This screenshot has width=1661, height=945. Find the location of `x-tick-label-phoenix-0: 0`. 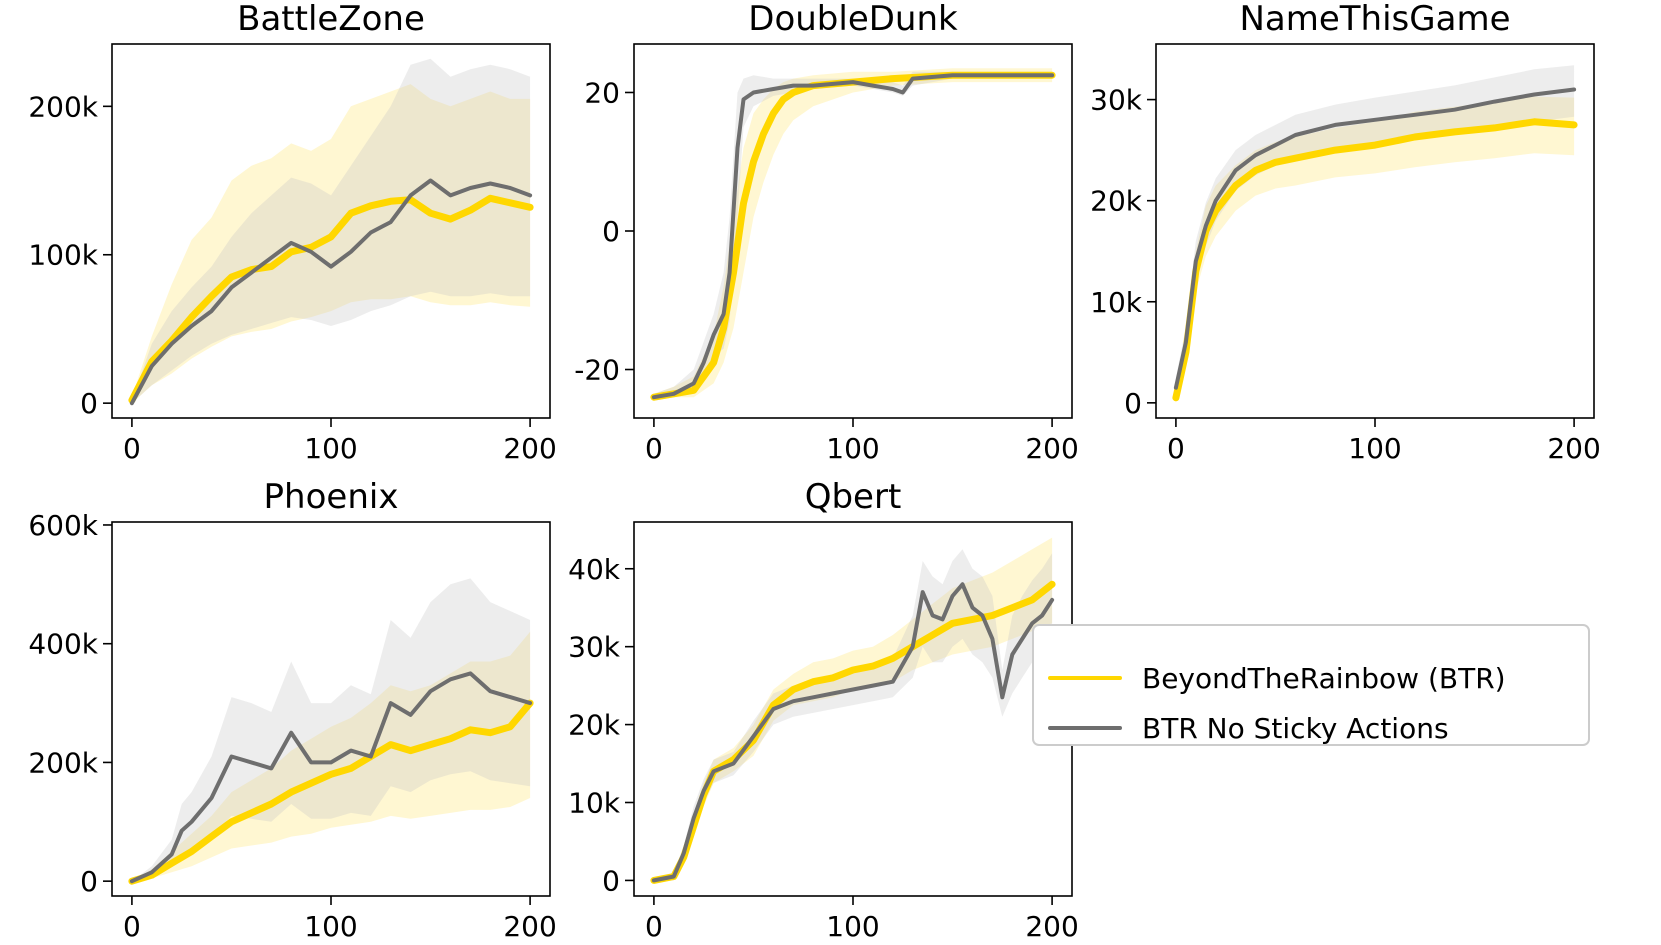

x-tick-label-phoenix-0: 0 is located at coordinates (132, 926).